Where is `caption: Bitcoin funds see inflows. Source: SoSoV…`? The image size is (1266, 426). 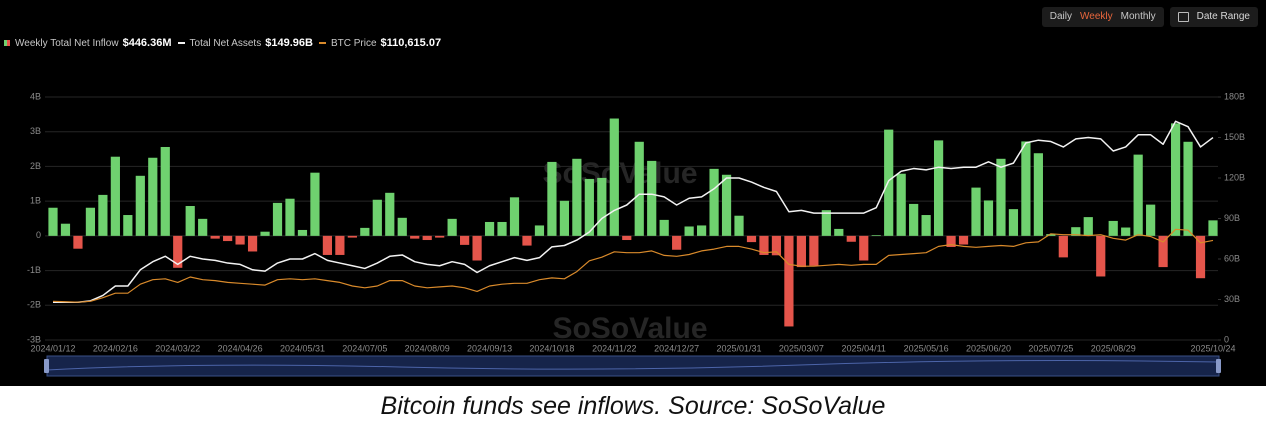
caption: Bitcoin funds see inflows. Source: SoSoV… is located at coordinates (633, 406).